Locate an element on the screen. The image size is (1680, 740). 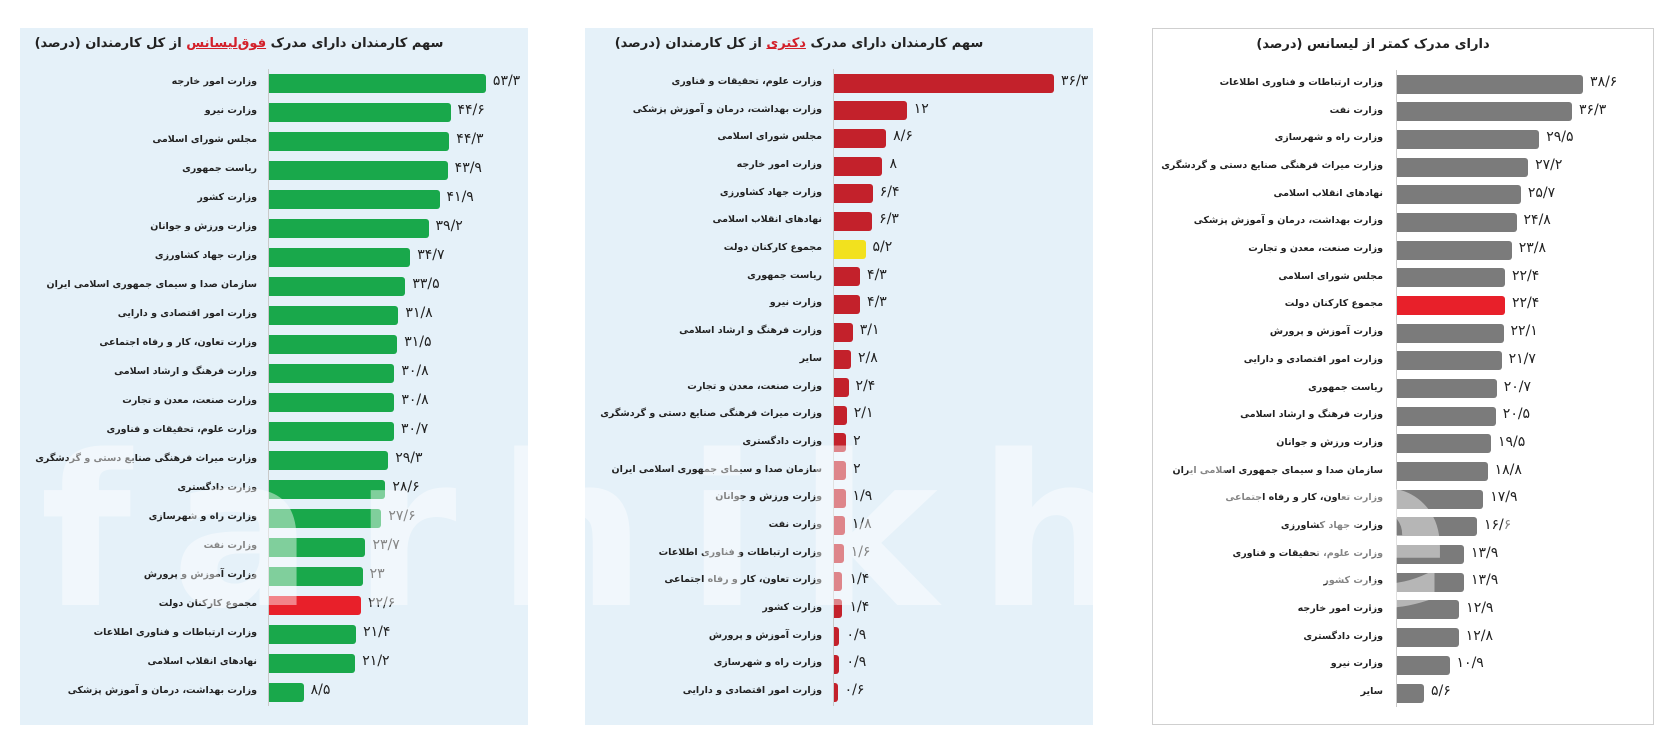
category-label: وزارت امور اقتصادی و دارایی is located at coordinates (187, 313).